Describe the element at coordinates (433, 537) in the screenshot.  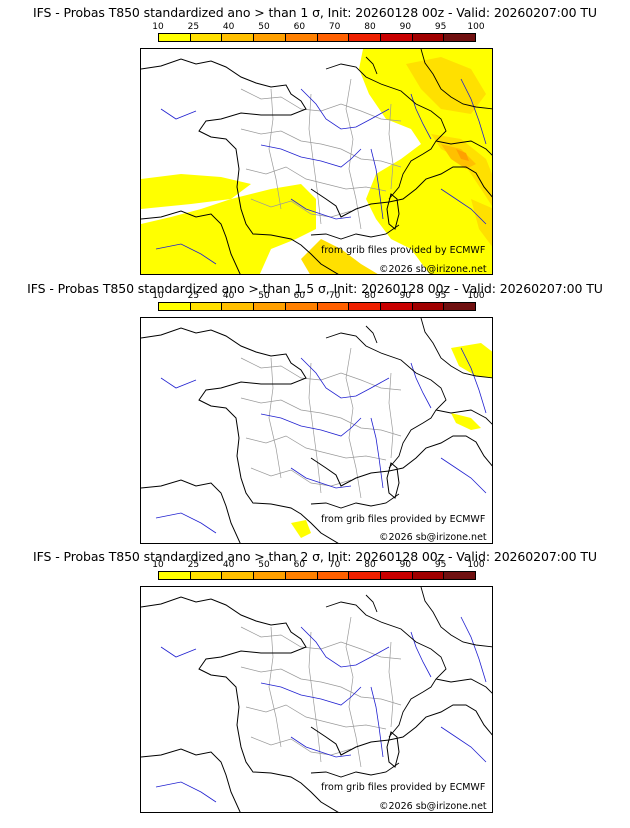
I see `copyright-2: ©2026 sb@irizone.net` at that location.